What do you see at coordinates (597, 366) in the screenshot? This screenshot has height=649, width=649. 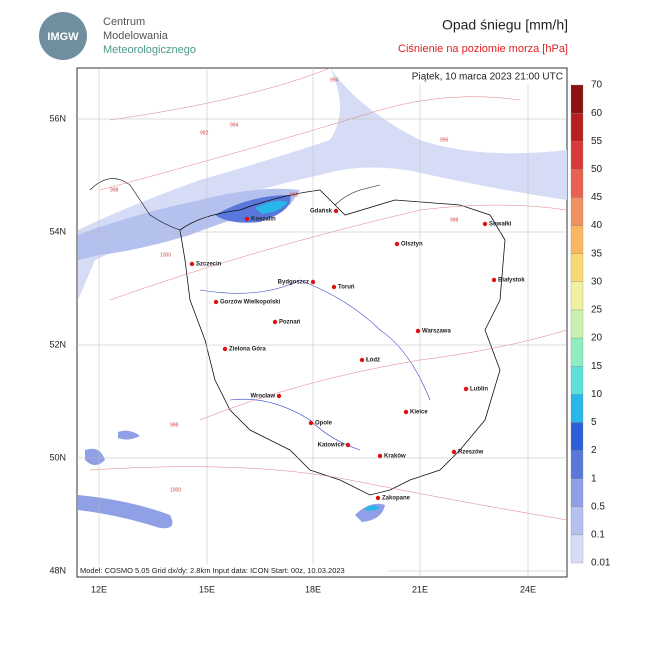 I see `colorbar-label: 15` at bounding box center [597, 366].